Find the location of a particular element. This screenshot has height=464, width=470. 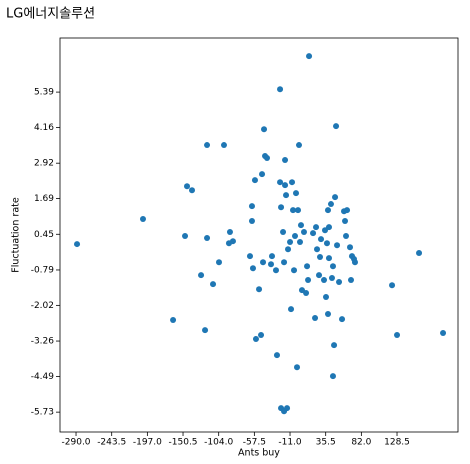

x-tick-label: 128.5 is located at coordinates (397, 443).